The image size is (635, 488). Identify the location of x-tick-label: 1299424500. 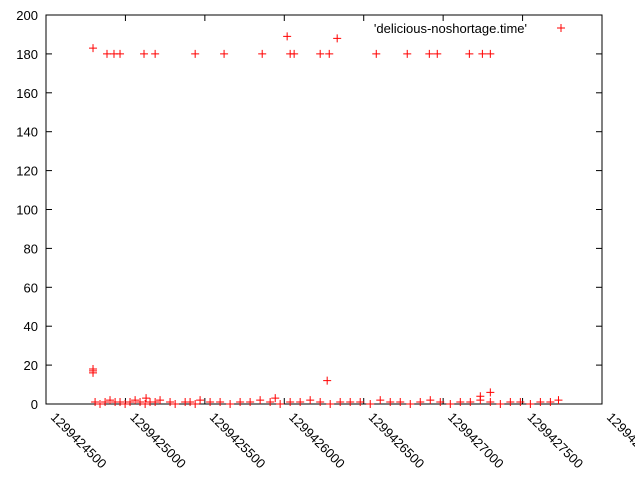
(79, 441).